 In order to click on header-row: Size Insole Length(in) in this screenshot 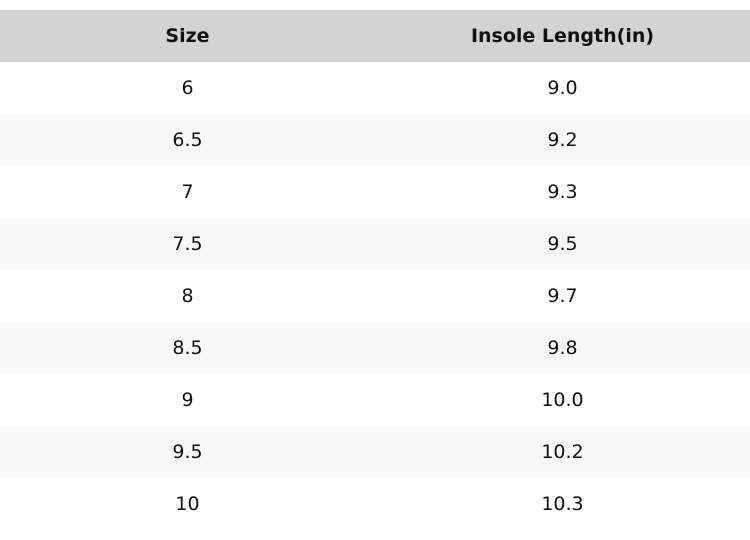, I will do `click(375, 36)`.